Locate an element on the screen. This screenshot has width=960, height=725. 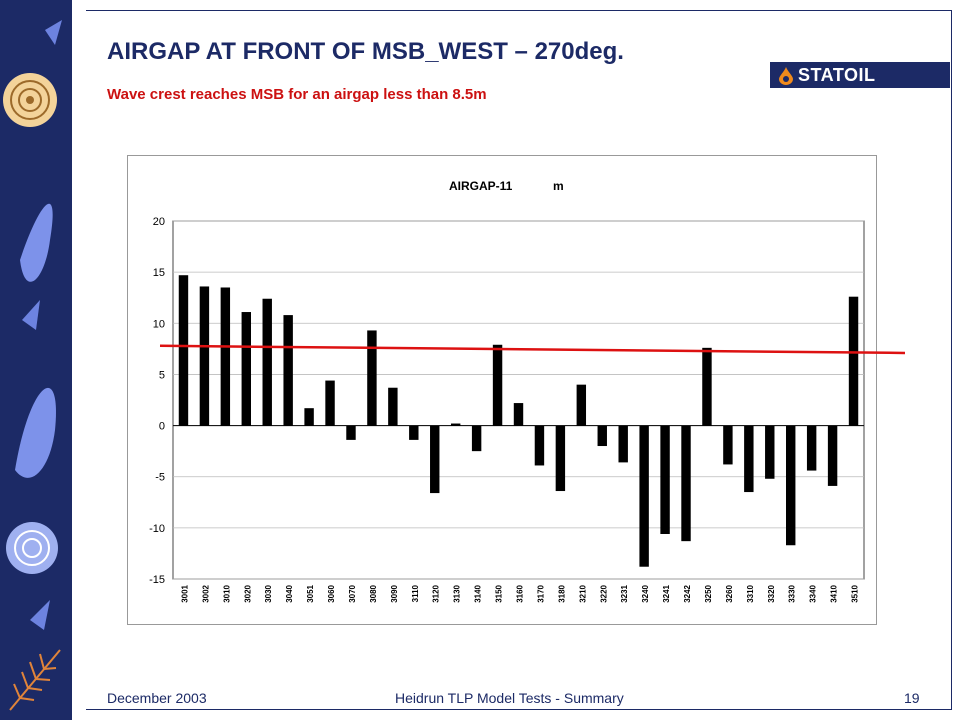
x-tick-label: 3231 is located at coordinates (624, 593).